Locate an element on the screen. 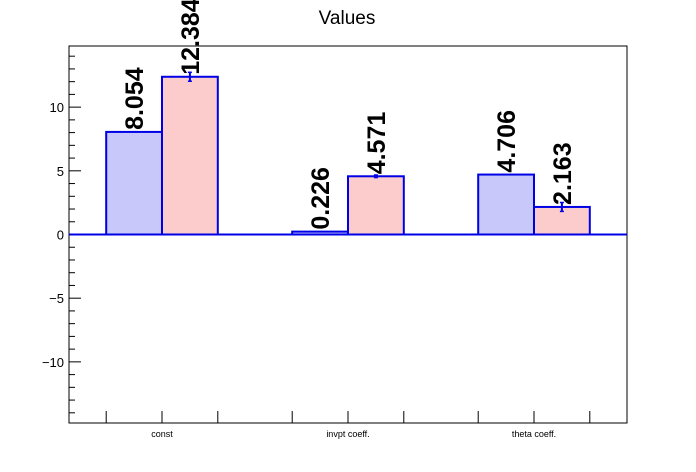 This screenshot has width=696, height=472. y-tick-label: 0 is located at coordinates (60, 235).